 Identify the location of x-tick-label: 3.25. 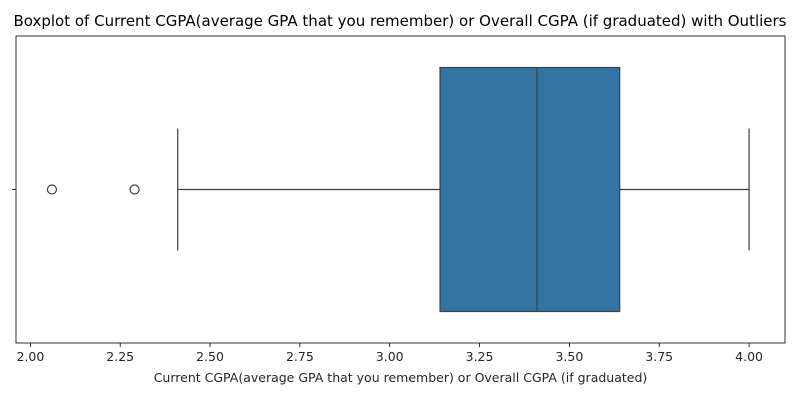
(480, 356).